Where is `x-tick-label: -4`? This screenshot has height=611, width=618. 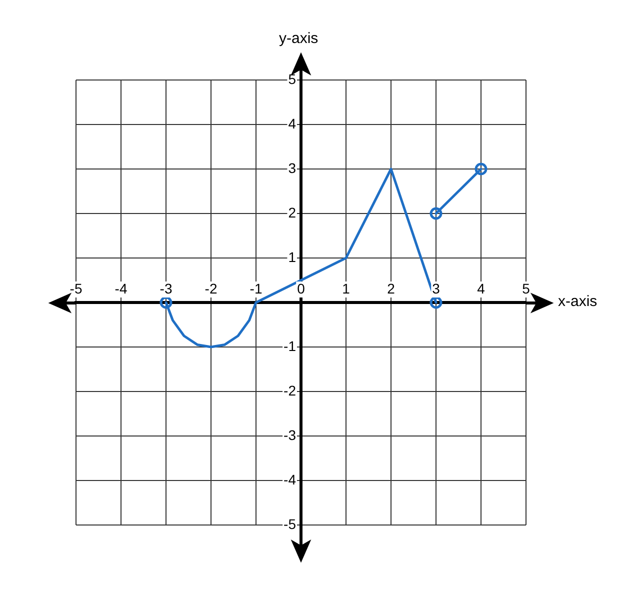
x-tick-label: -4 is located at coordinates (121, 288).